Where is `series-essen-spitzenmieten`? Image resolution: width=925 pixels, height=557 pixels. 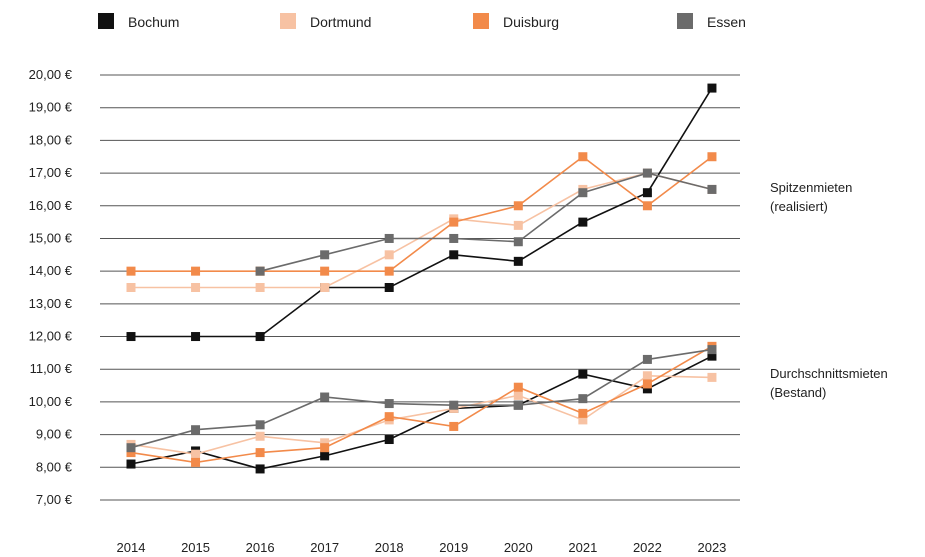
series-essen-spitzenmieten is located at coordinates (486, 222).